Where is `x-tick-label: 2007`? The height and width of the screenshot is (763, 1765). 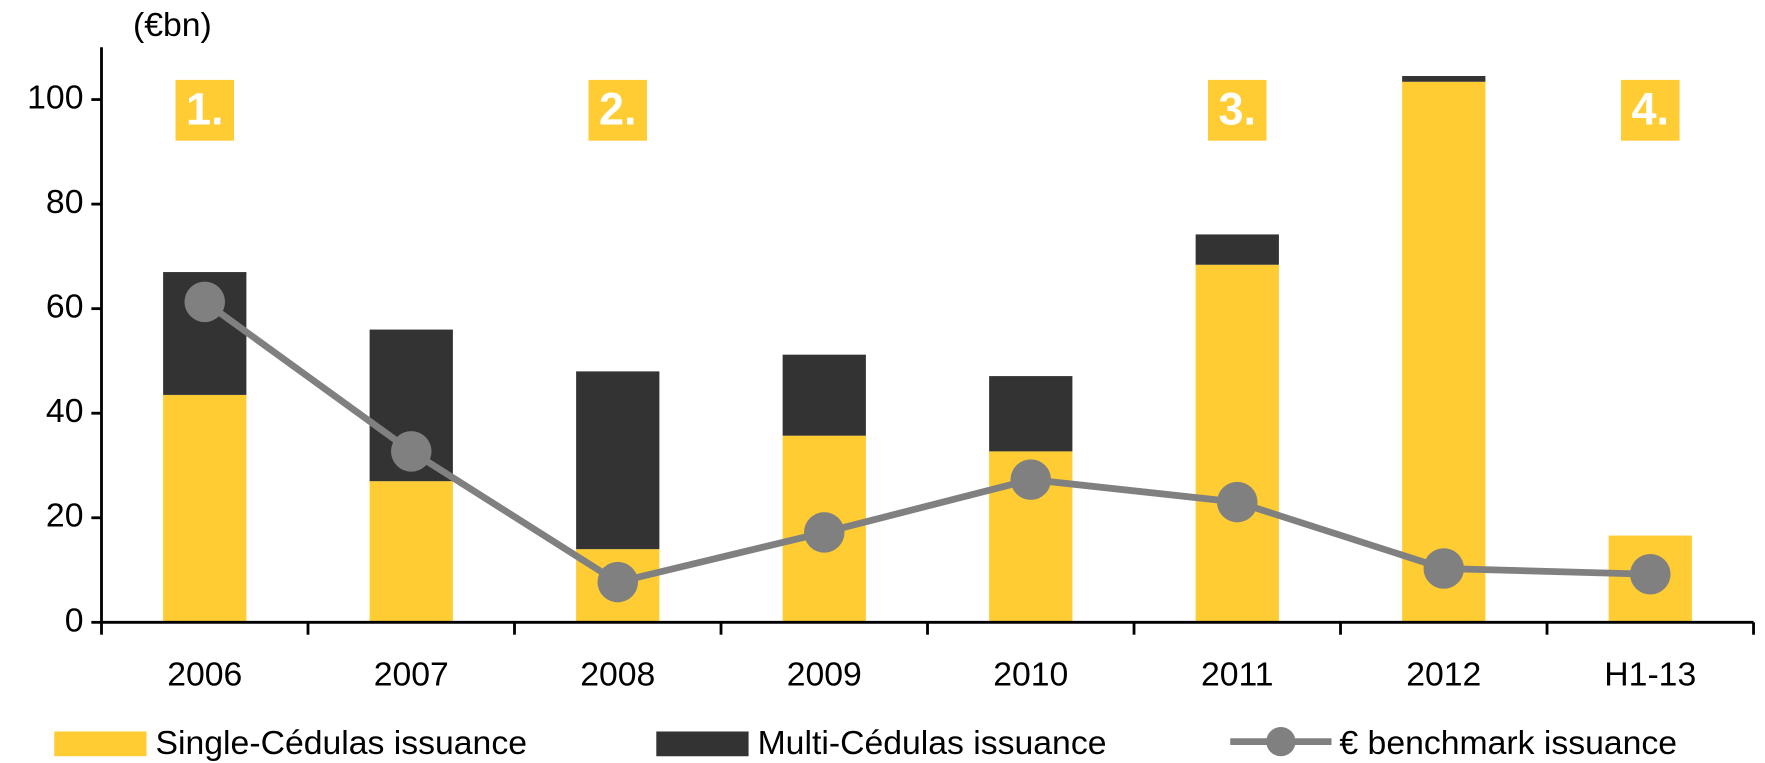 x-tick-label: 2007 is located at coordinates (411, 674).